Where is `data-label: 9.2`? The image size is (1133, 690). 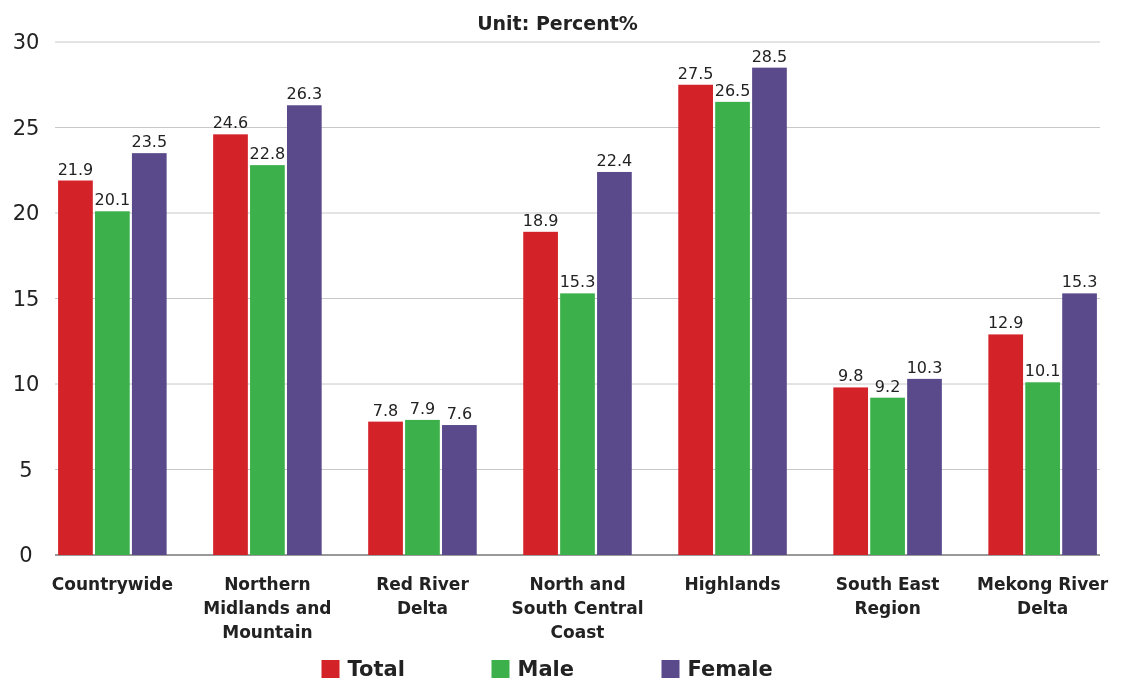 data-label: 9.2 is located at coordinates (887, 386).